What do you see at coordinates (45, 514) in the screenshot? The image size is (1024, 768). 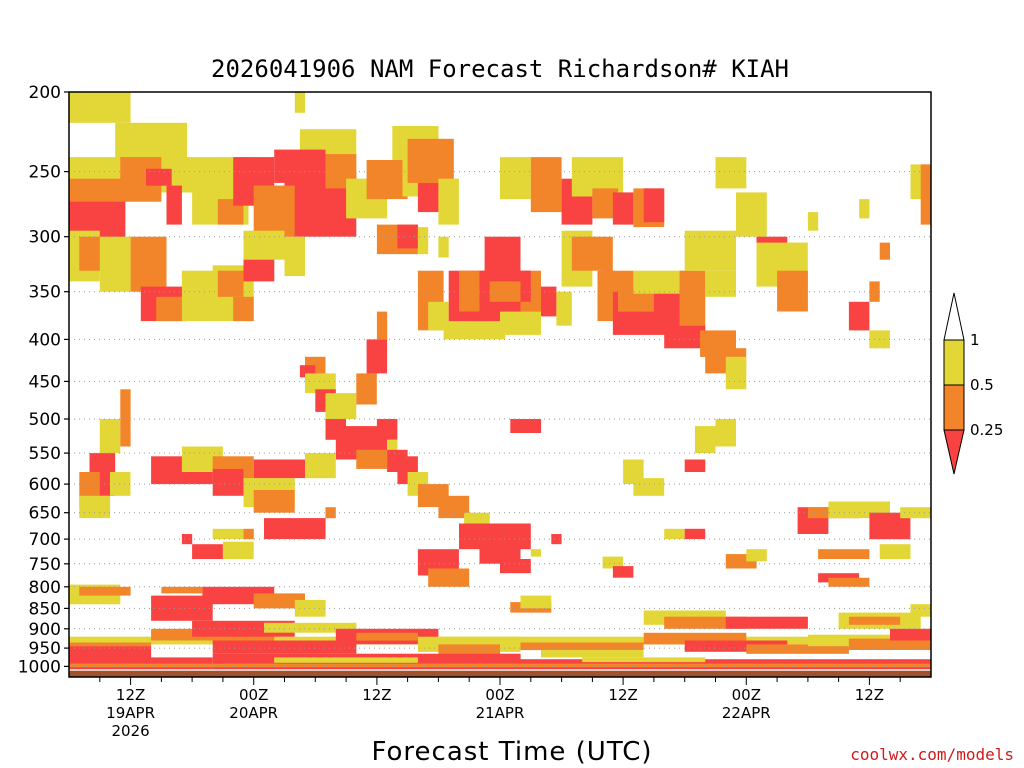 I see `y-tick-label-650: 650` at bounding box center [45, 514].